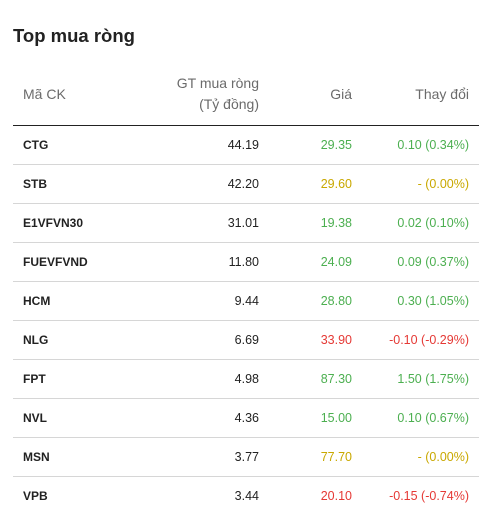 The width and height of the screenshot is (494, 529). I want to click on table-row: HCM 9.44 28.80 0.30 (1.05%), so click(246, 301).